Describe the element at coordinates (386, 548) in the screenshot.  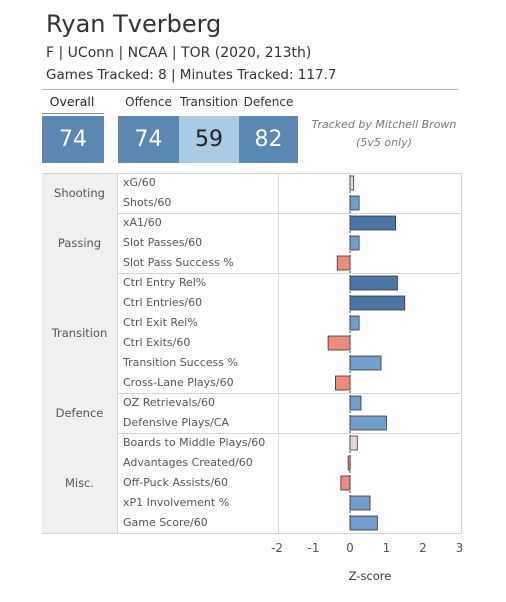
I see `x-tick-label: 1` at that location.